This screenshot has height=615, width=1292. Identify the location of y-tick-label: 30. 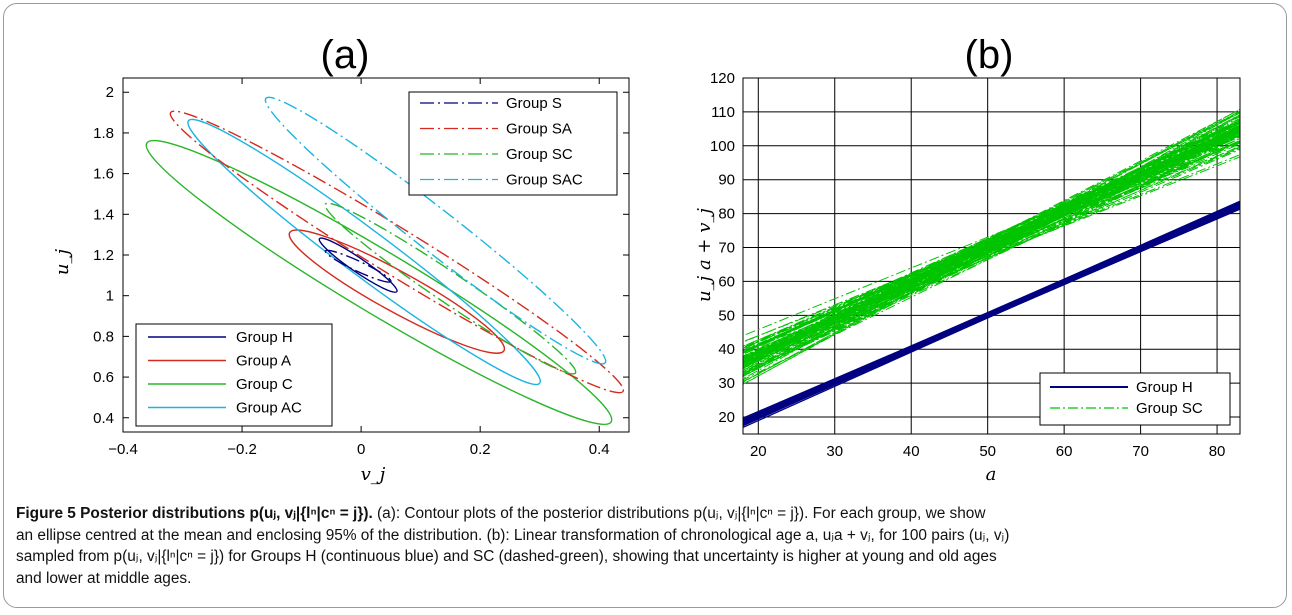
(726, 383).